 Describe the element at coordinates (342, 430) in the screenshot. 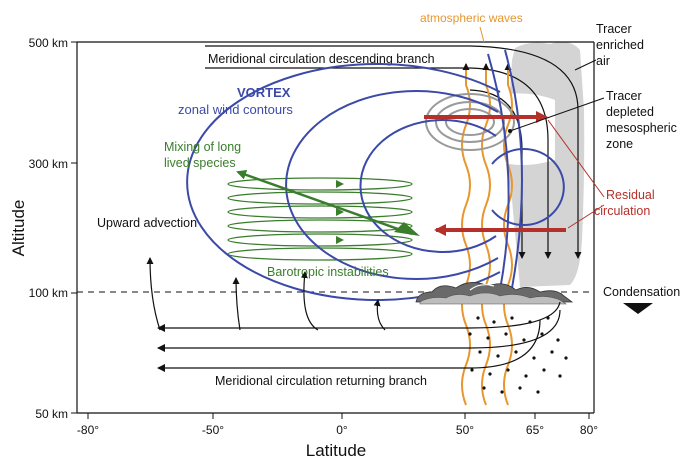

I see `x-tick-0: 0°` at that location.